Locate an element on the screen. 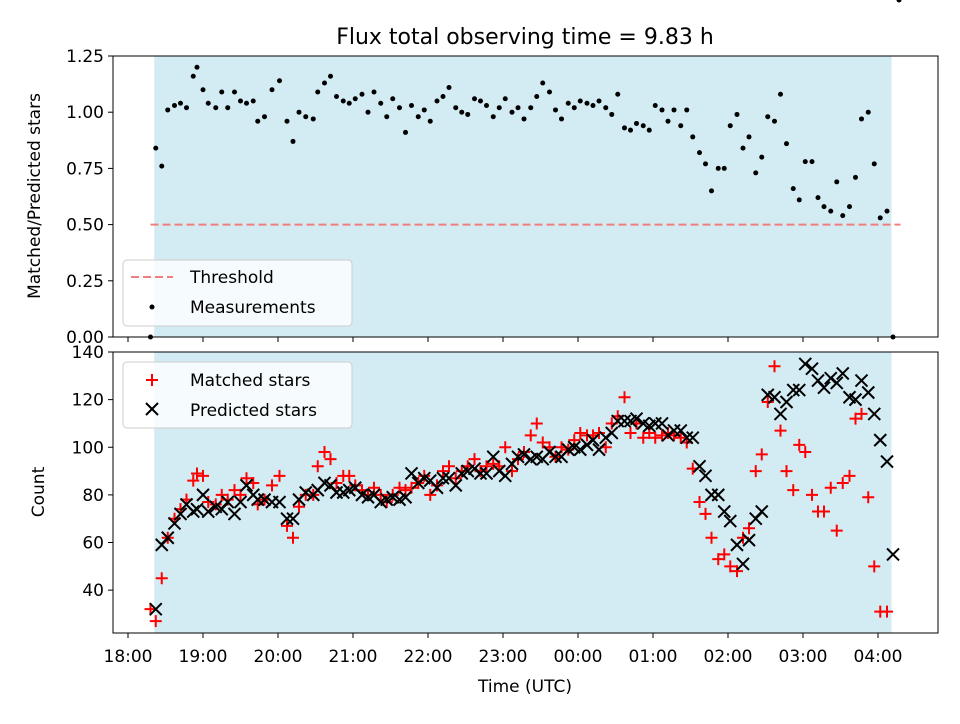 The image size is (960, 724). bottom-y-axis-label: Count is located at coordinates (39, 491).